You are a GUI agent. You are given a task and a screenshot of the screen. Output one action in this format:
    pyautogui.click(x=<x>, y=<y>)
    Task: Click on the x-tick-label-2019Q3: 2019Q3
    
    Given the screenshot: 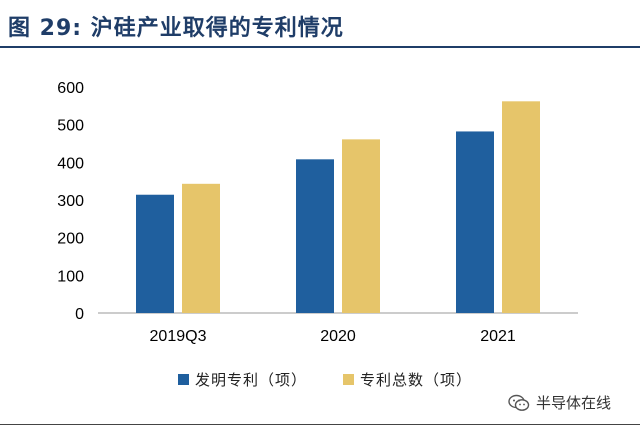 What is the action you would take?
    pyautogui.click(x=178, y=336)
    